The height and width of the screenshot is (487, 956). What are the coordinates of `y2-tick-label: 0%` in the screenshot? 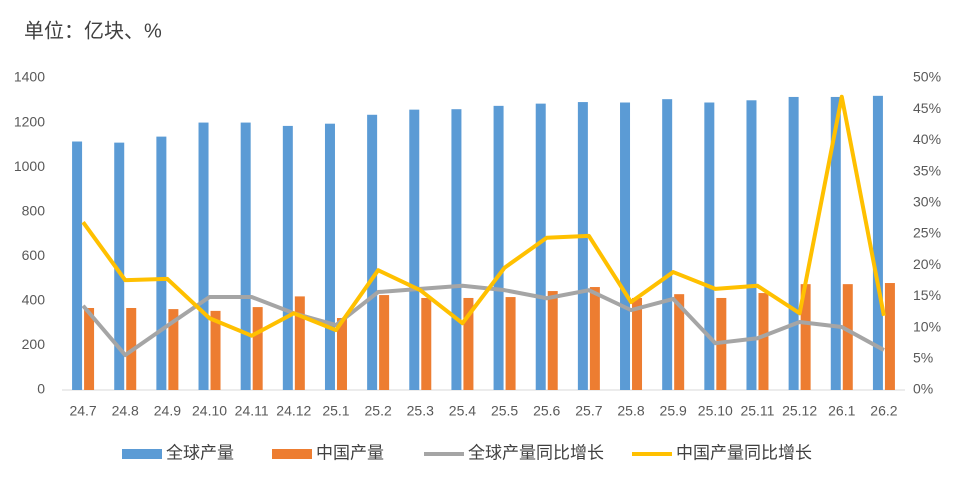 It's located at (923, 389).